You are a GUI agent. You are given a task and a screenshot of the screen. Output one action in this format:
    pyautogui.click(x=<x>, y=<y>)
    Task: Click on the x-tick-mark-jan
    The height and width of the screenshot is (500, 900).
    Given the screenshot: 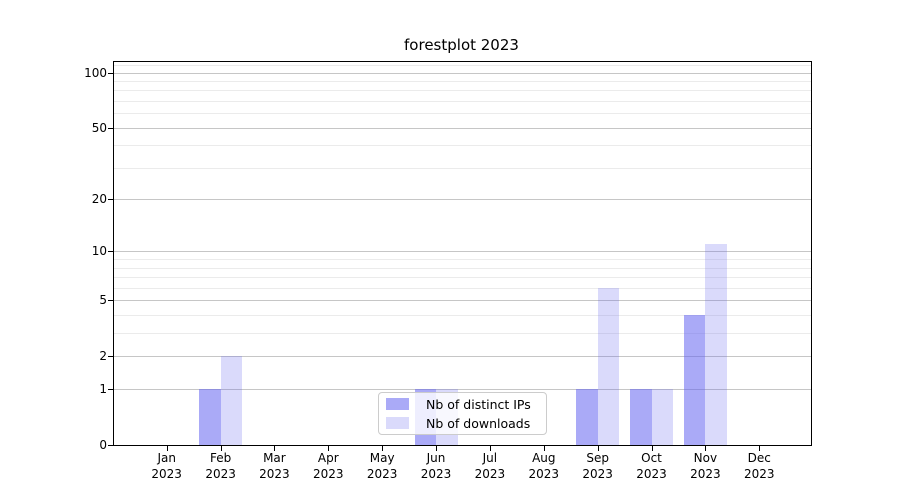 What is the action you would take?
    pyautogui.click(x=167, y=448)
    